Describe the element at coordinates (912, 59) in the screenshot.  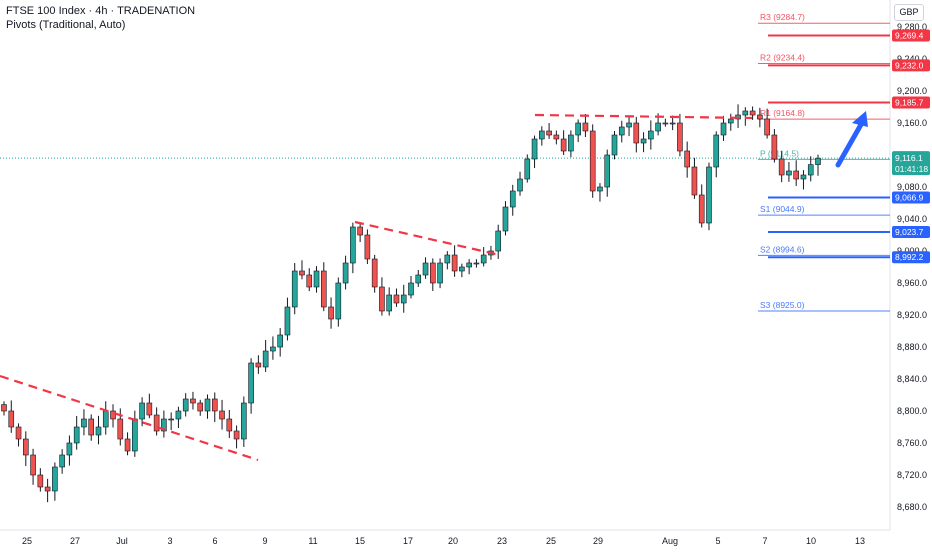
I see `price-tick-label: 9,240.0` at that location.